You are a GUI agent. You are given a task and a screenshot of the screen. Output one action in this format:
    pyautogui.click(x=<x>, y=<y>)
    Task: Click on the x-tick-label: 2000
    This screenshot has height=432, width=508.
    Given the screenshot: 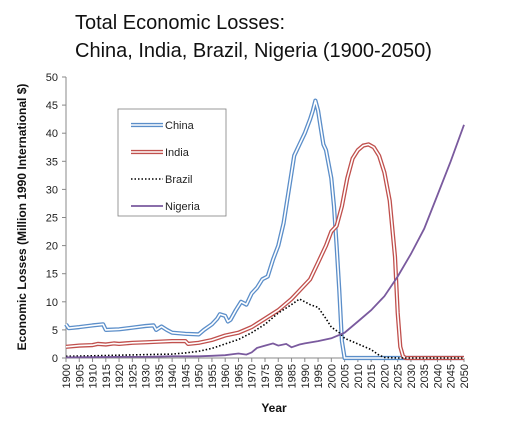 What is the action you would take?
    pyautogui.click(x=332, y=376)
    